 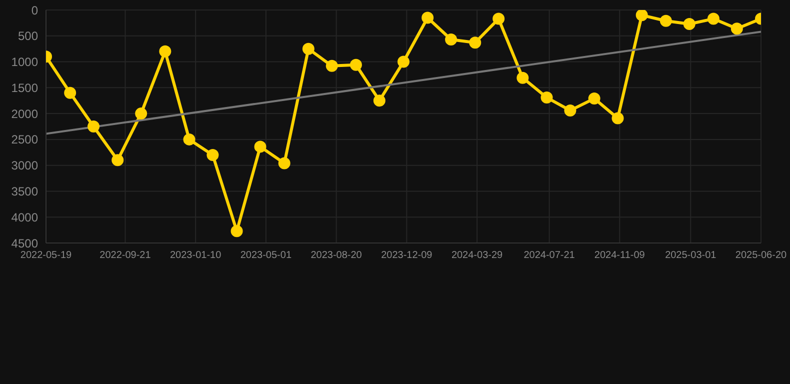 I want to click on x-tick-label: 2023-12-09, so click(x=407, y=256).